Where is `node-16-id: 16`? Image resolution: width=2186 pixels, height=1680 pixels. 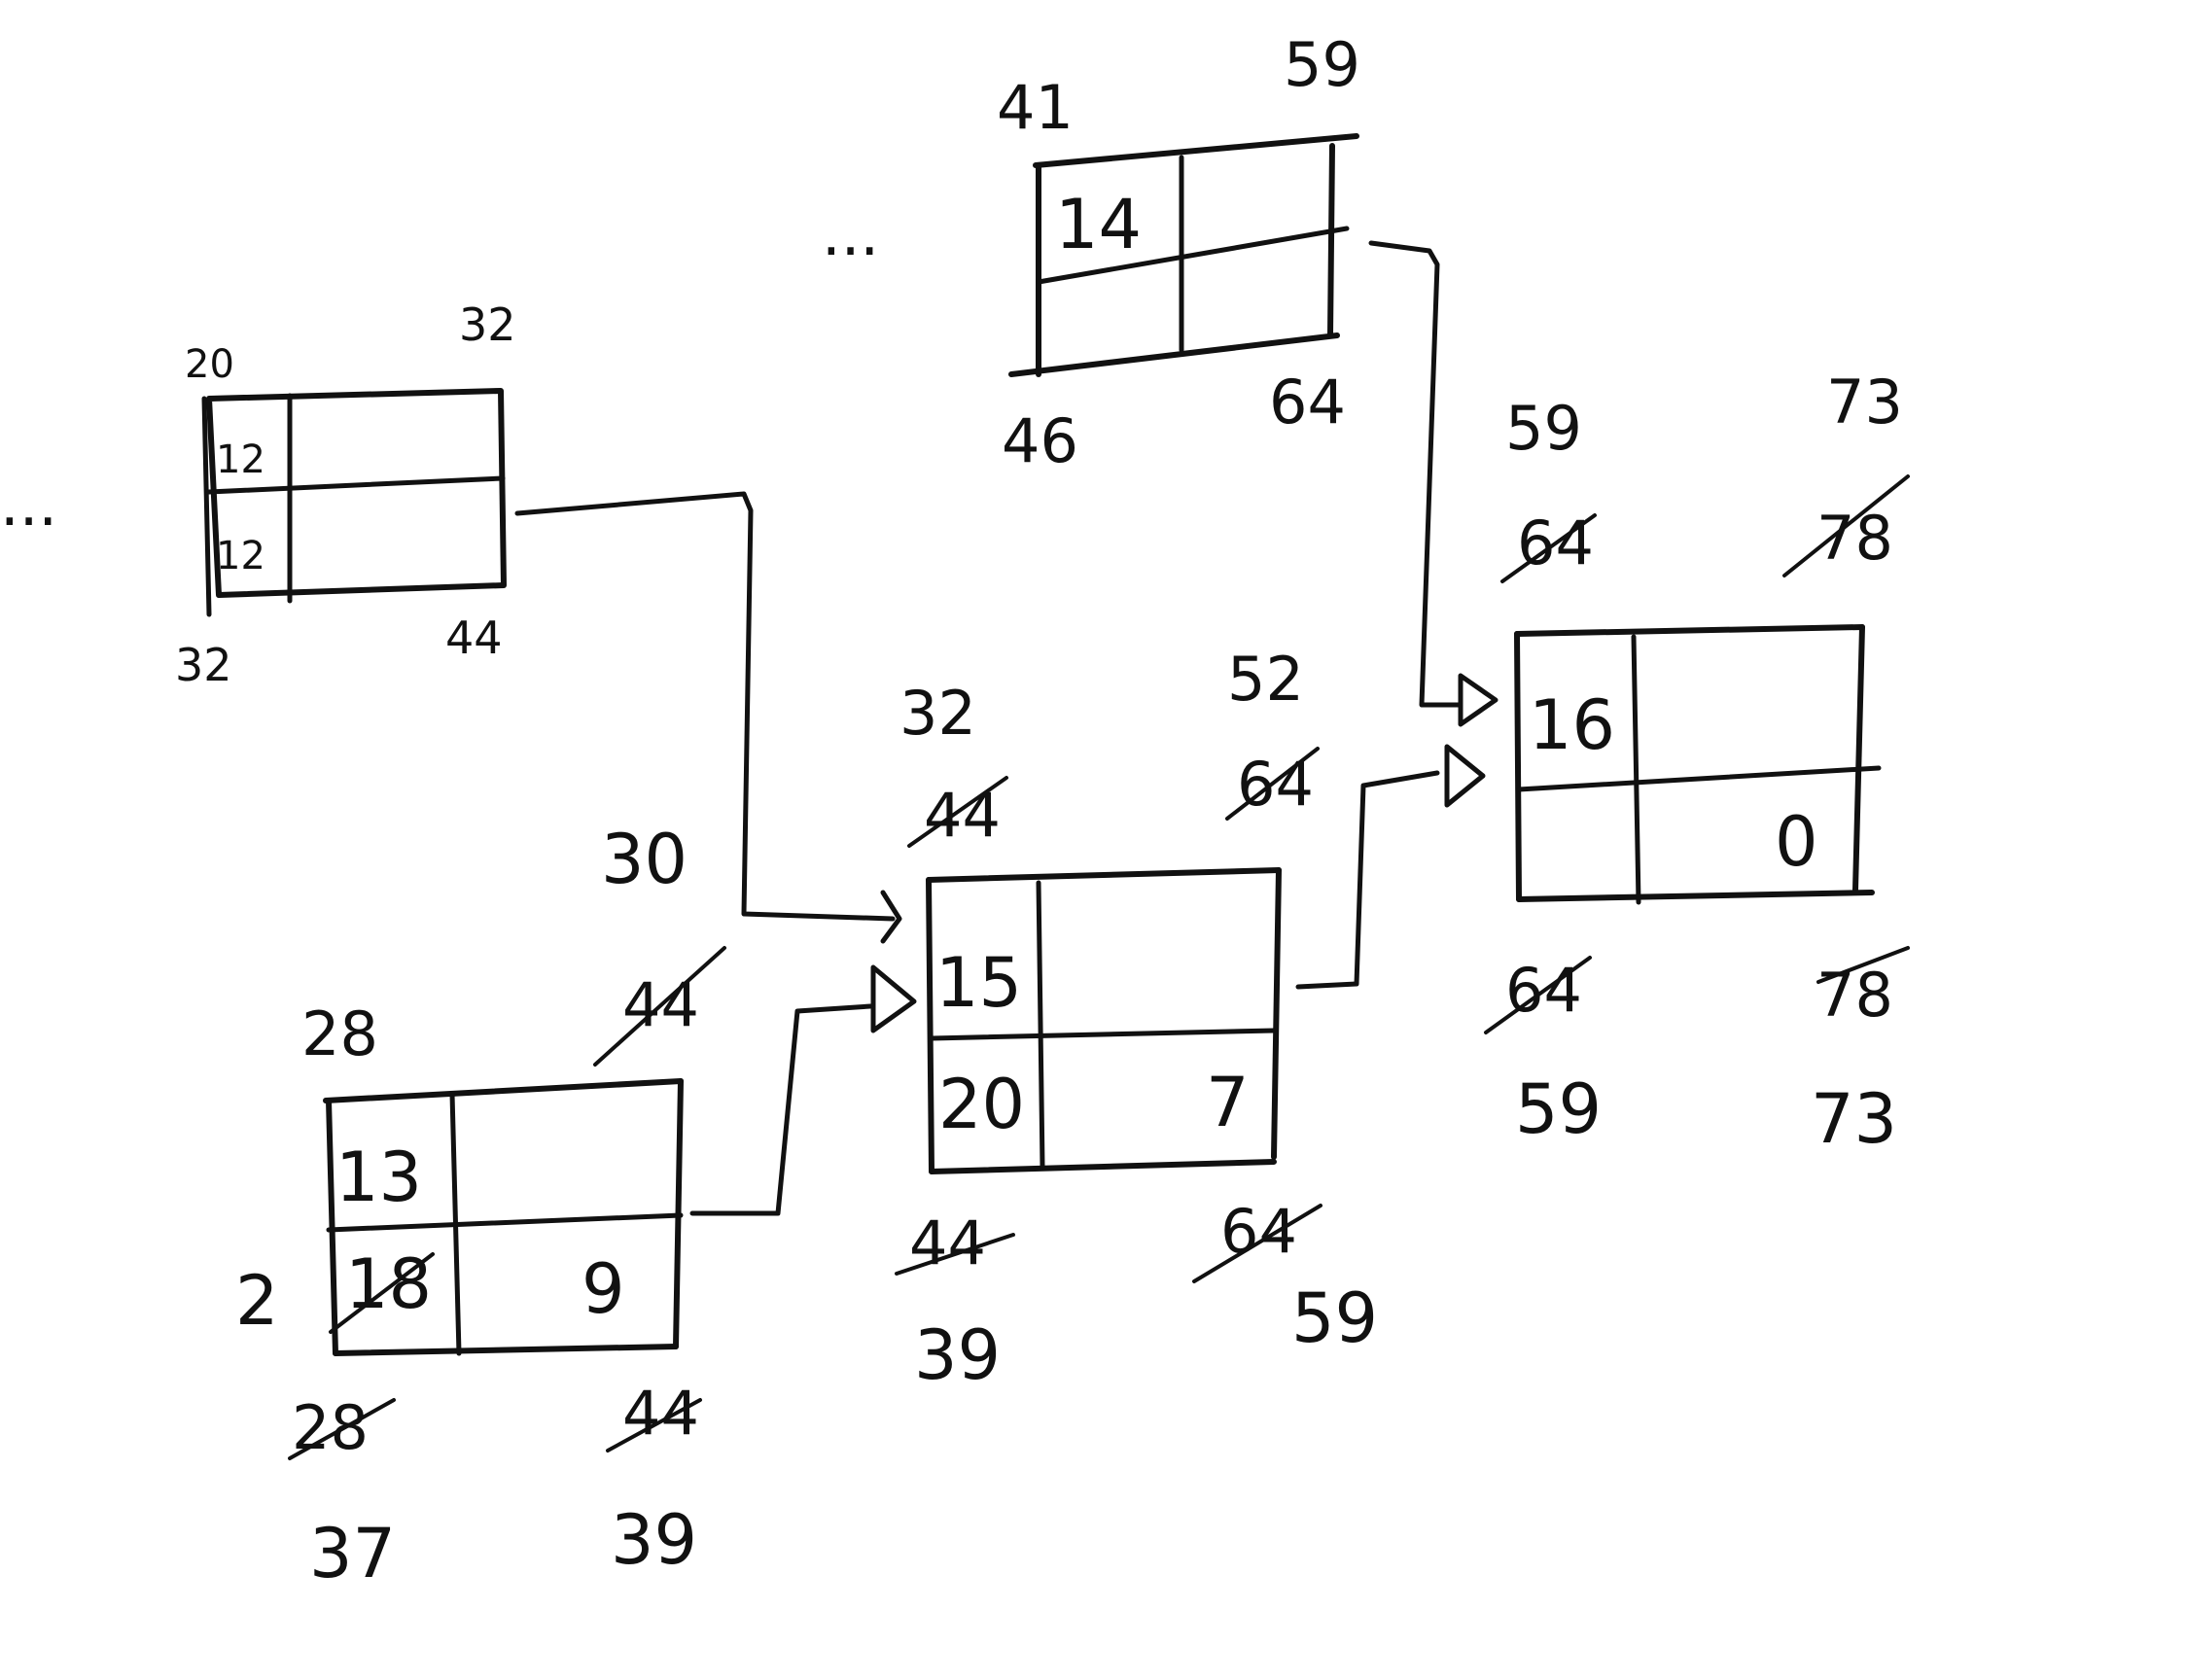
node-16-id: 16 is located at coordinates (1572, 725).